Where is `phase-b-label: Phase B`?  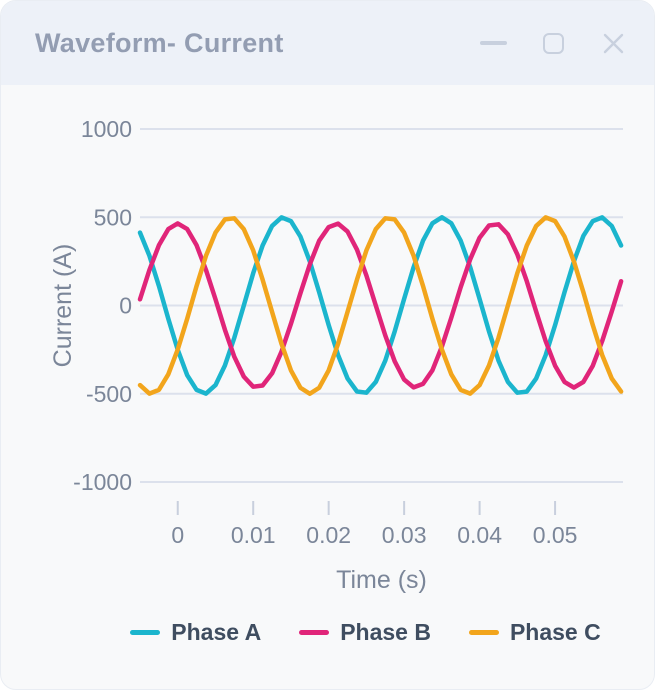
phase-b-label: Phase B is located at coordinates (385, 632).